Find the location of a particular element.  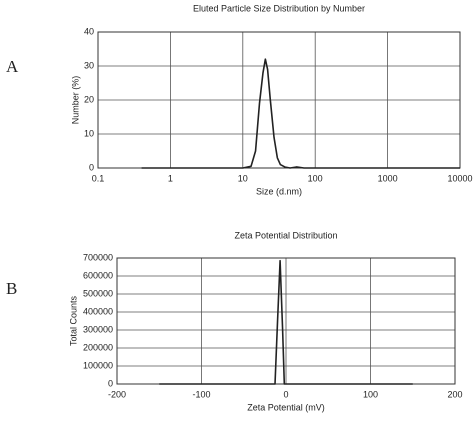

x-tick-label: -100 is located at coordinates (201, 394).